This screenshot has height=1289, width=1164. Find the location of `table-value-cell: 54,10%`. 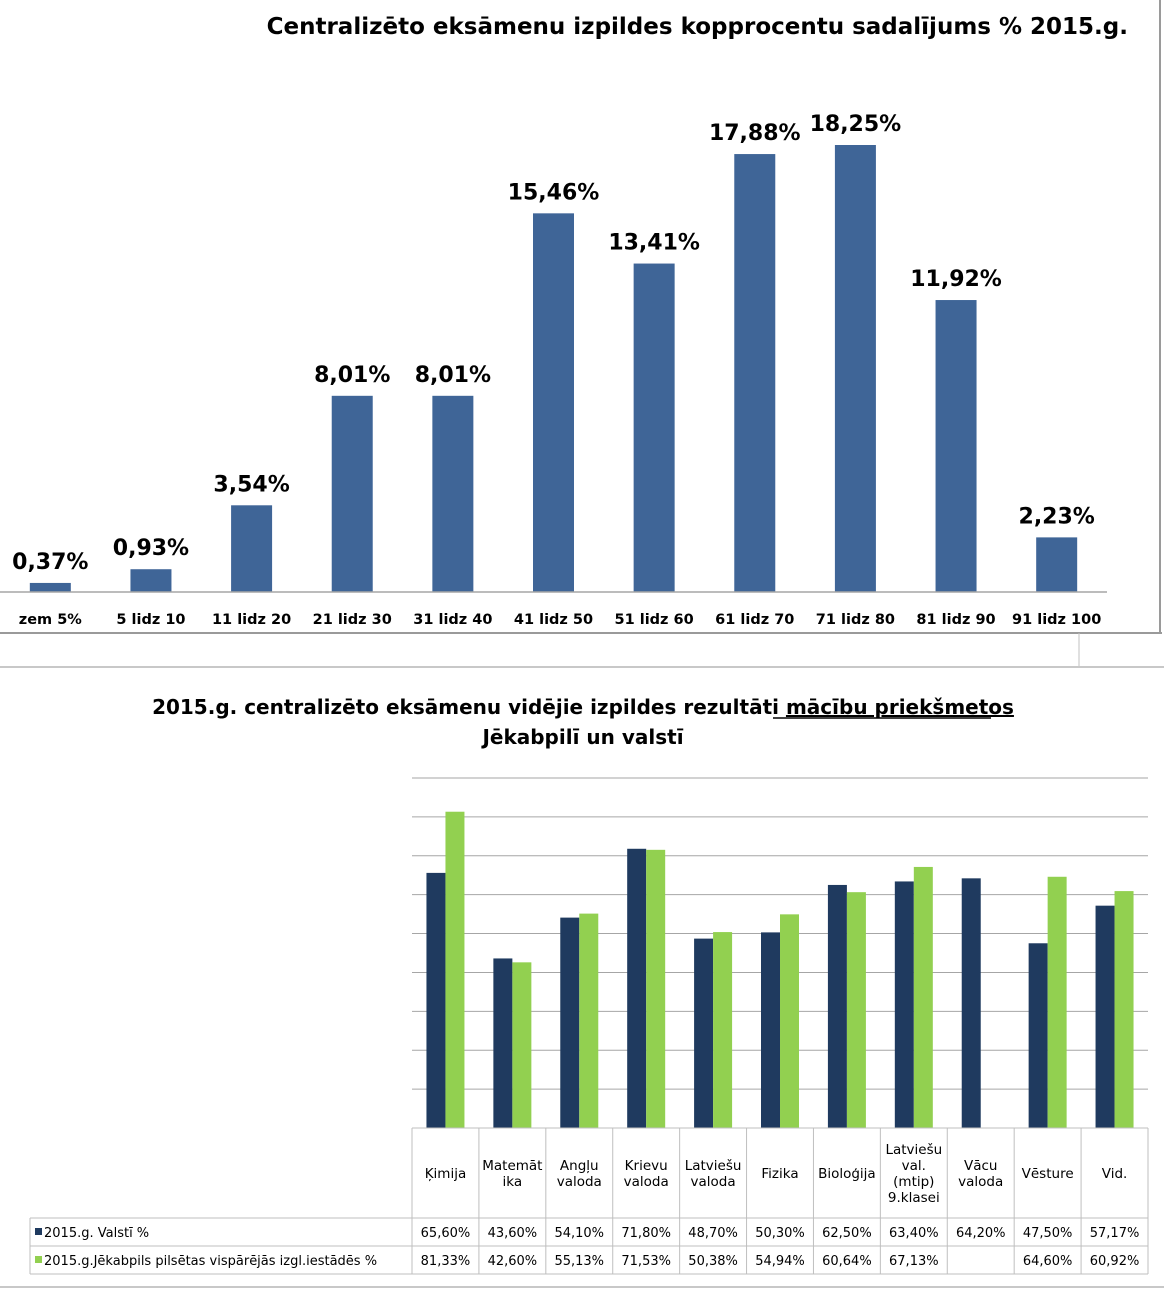

table-value-cell: 54,10% is located at coordinates (579, 1233).